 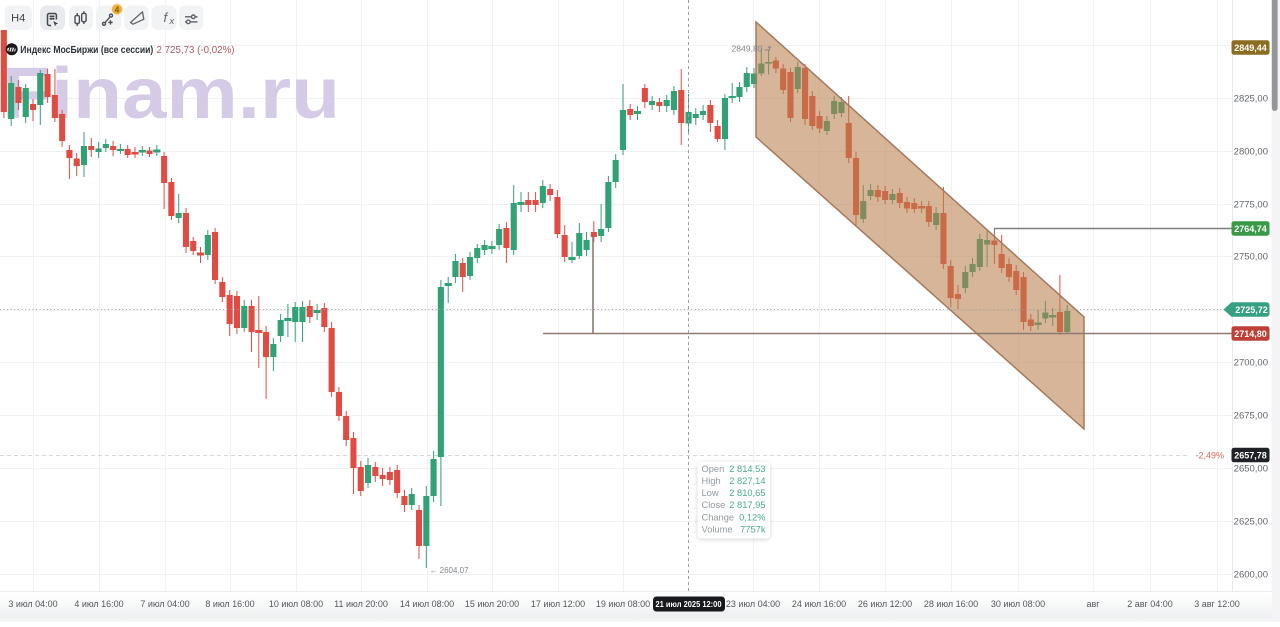 I want to click on svg-text: -2,49%, so click(x=1209, y=455).